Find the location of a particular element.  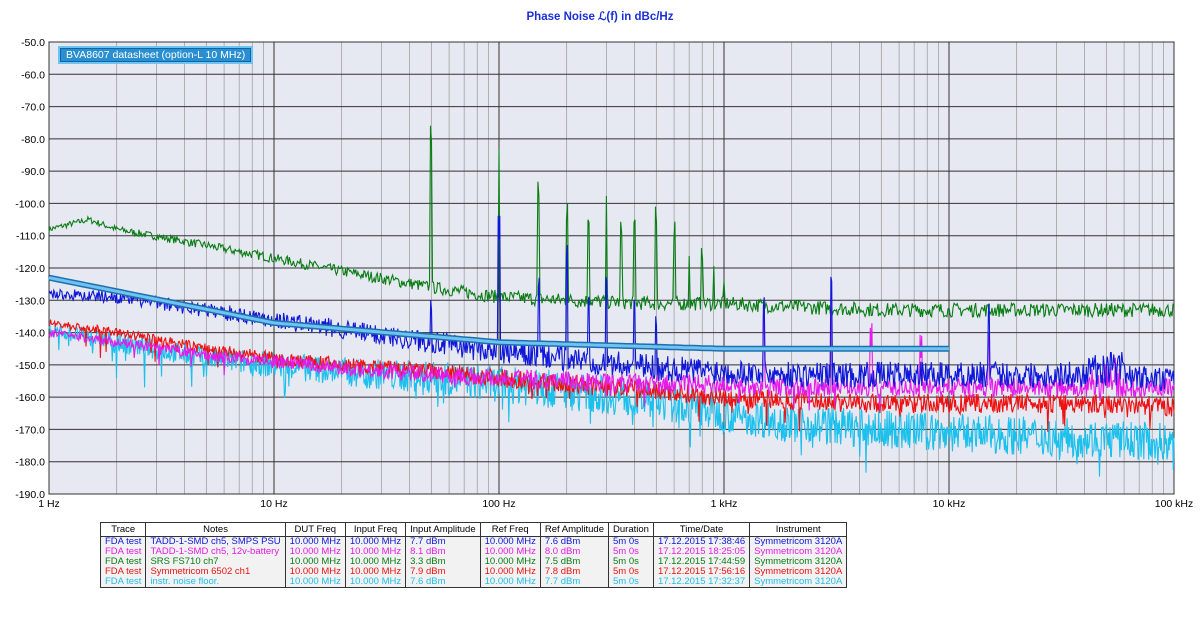

y-tick-label: -190.0 is located at coordinates (30, 495).